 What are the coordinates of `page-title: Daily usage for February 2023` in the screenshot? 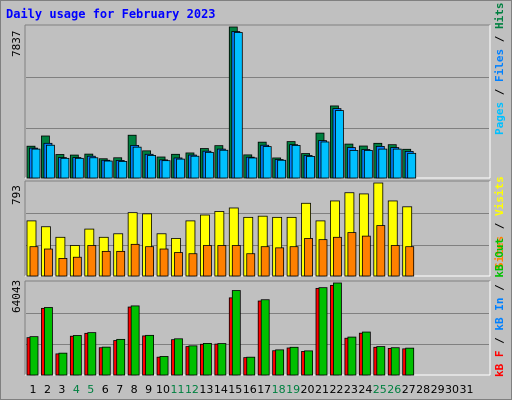 It's located at (111, 14).